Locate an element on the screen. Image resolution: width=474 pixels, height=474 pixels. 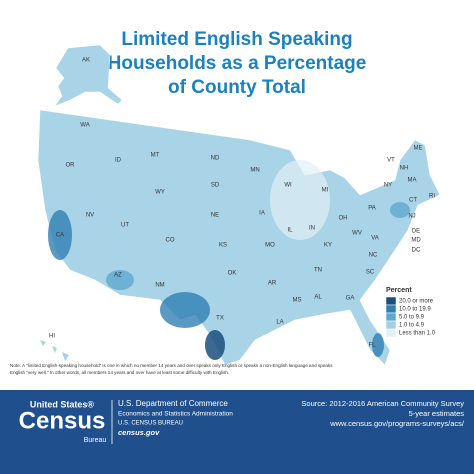
alaska is located at coordinates (88, 75).